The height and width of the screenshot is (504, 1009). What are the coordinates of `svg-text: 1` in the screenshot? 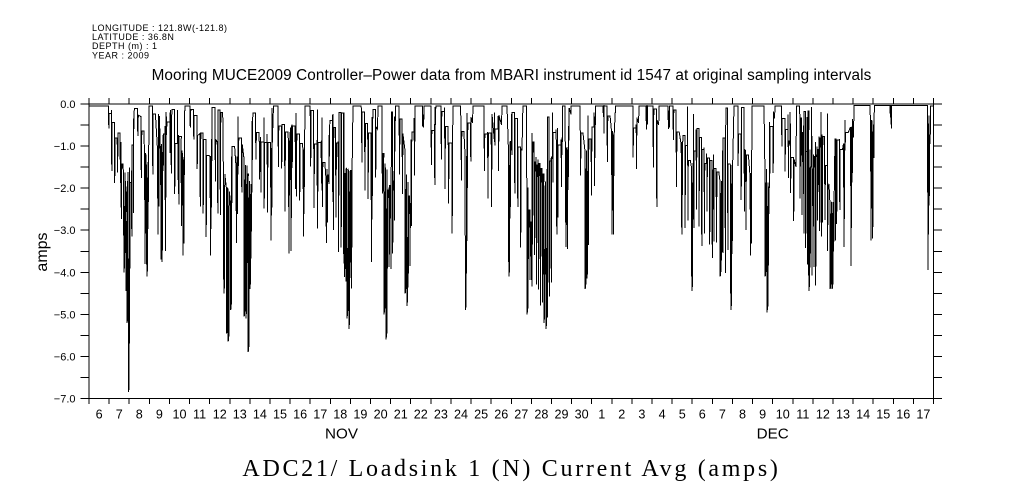 It's located at (601, 414).